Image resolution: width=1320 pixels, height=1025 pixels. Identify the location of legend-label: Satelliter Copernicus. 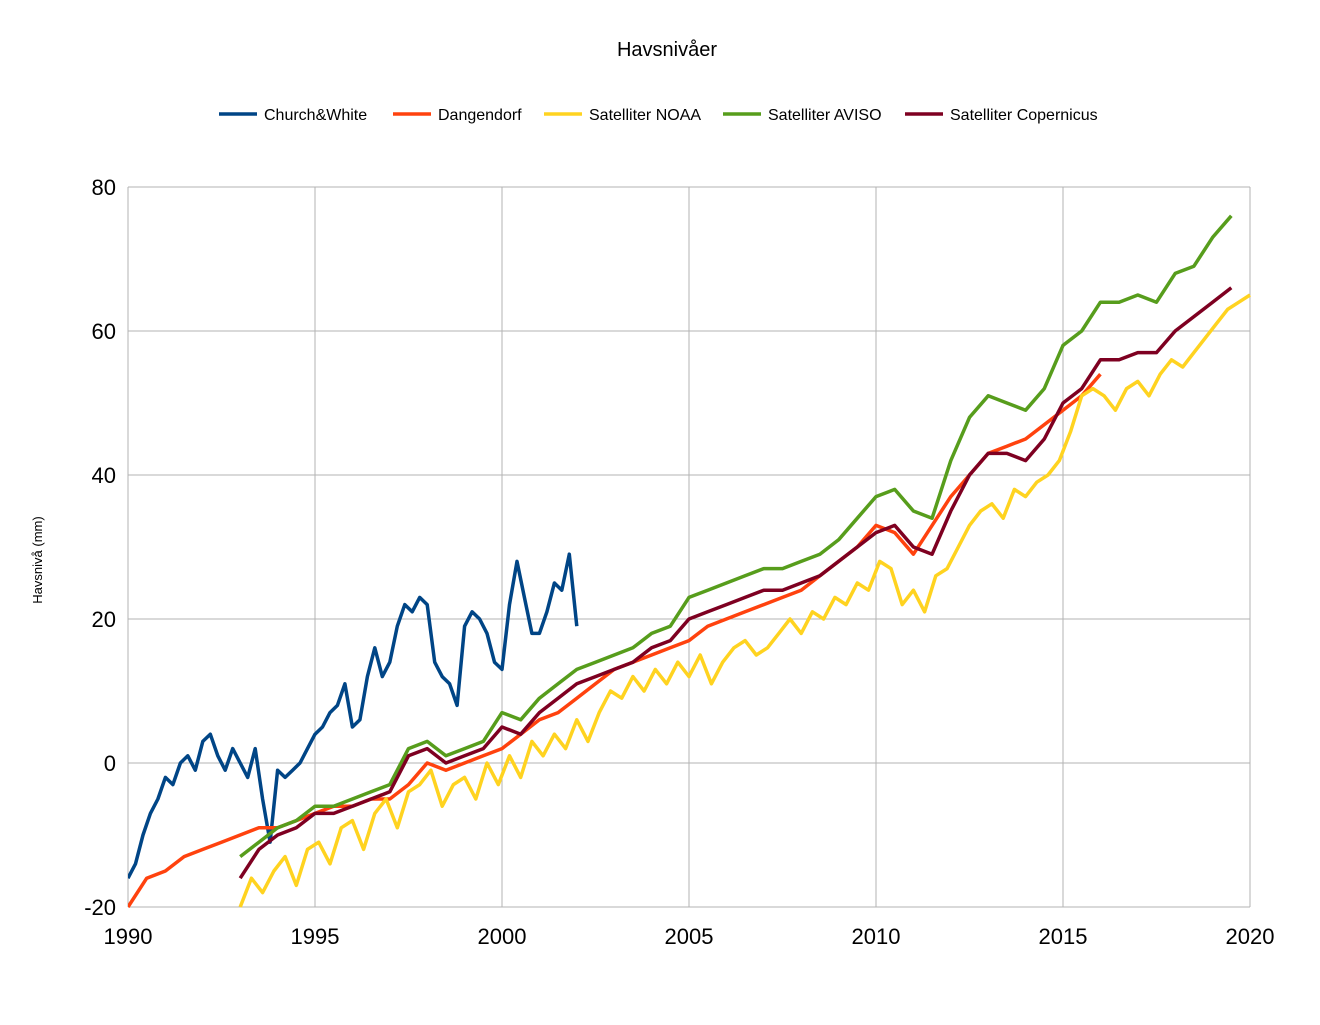
(1024, 115).